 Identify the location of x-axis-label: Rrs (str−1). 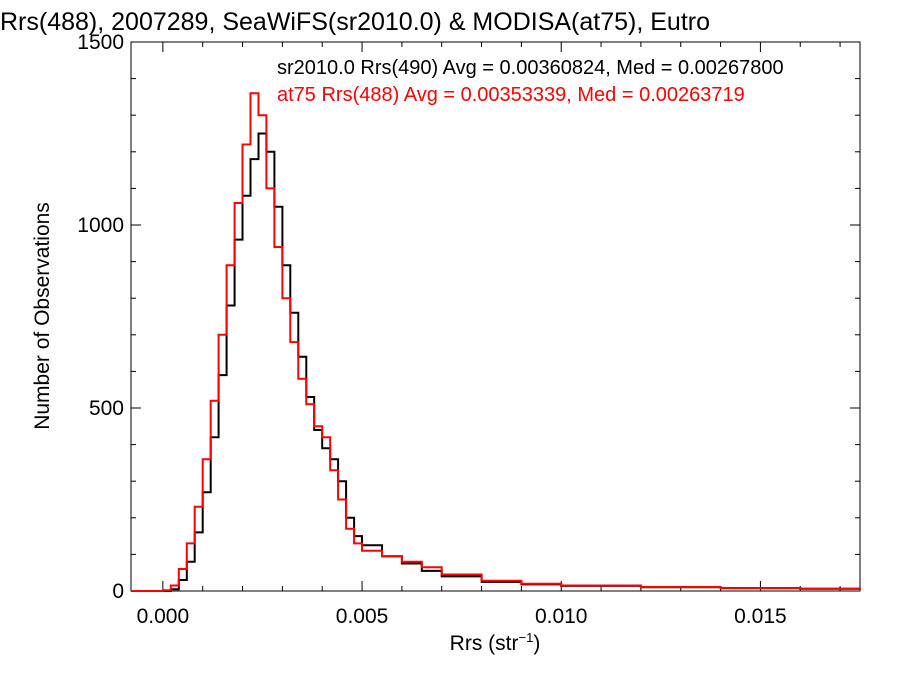
(495, 642).